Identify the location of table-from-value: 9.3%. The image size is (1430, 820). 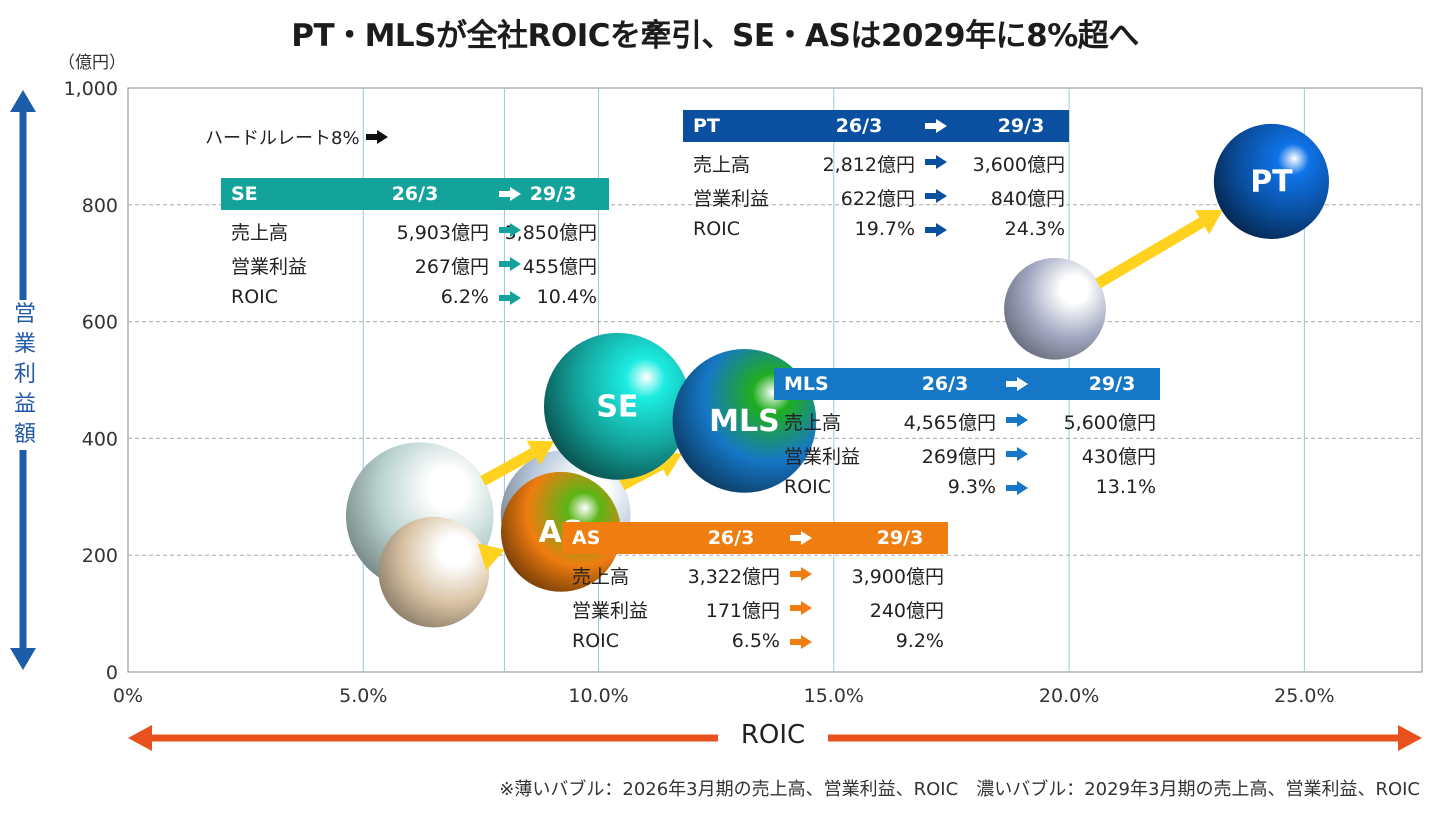
(971, 487).